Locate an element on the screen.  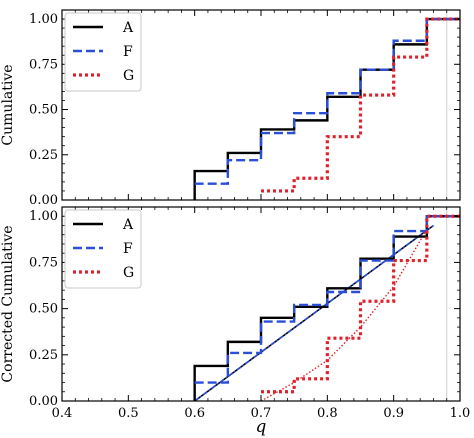
x-tick-label: 1.0 is located at coordinates (460, 413).